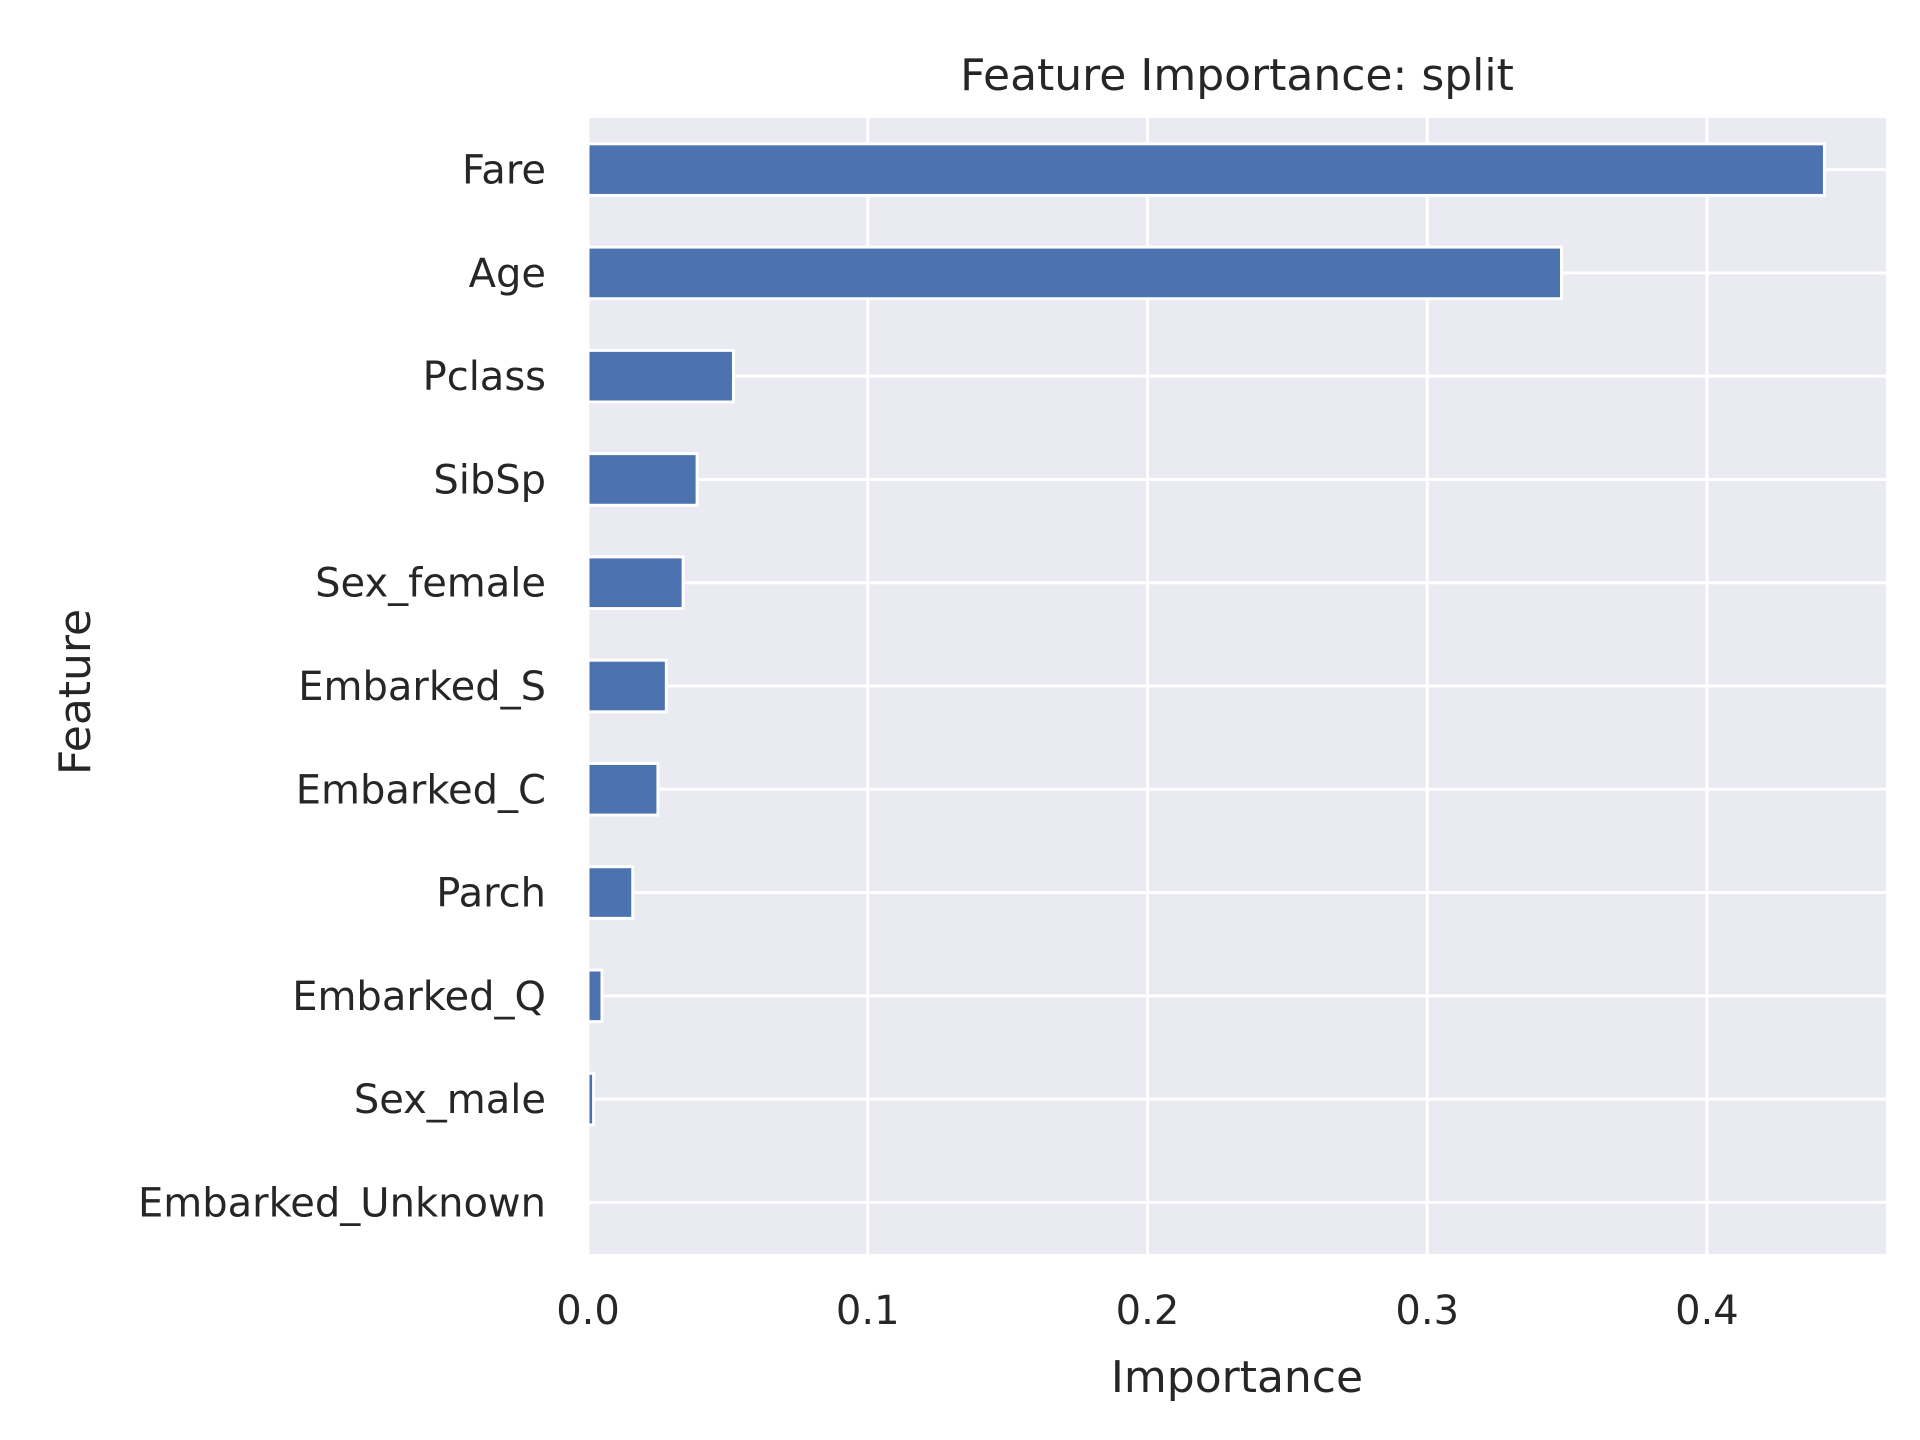 The width and height of the screenshot is (1920, 1440). I want to click on bar-parch, so click(610, 892).